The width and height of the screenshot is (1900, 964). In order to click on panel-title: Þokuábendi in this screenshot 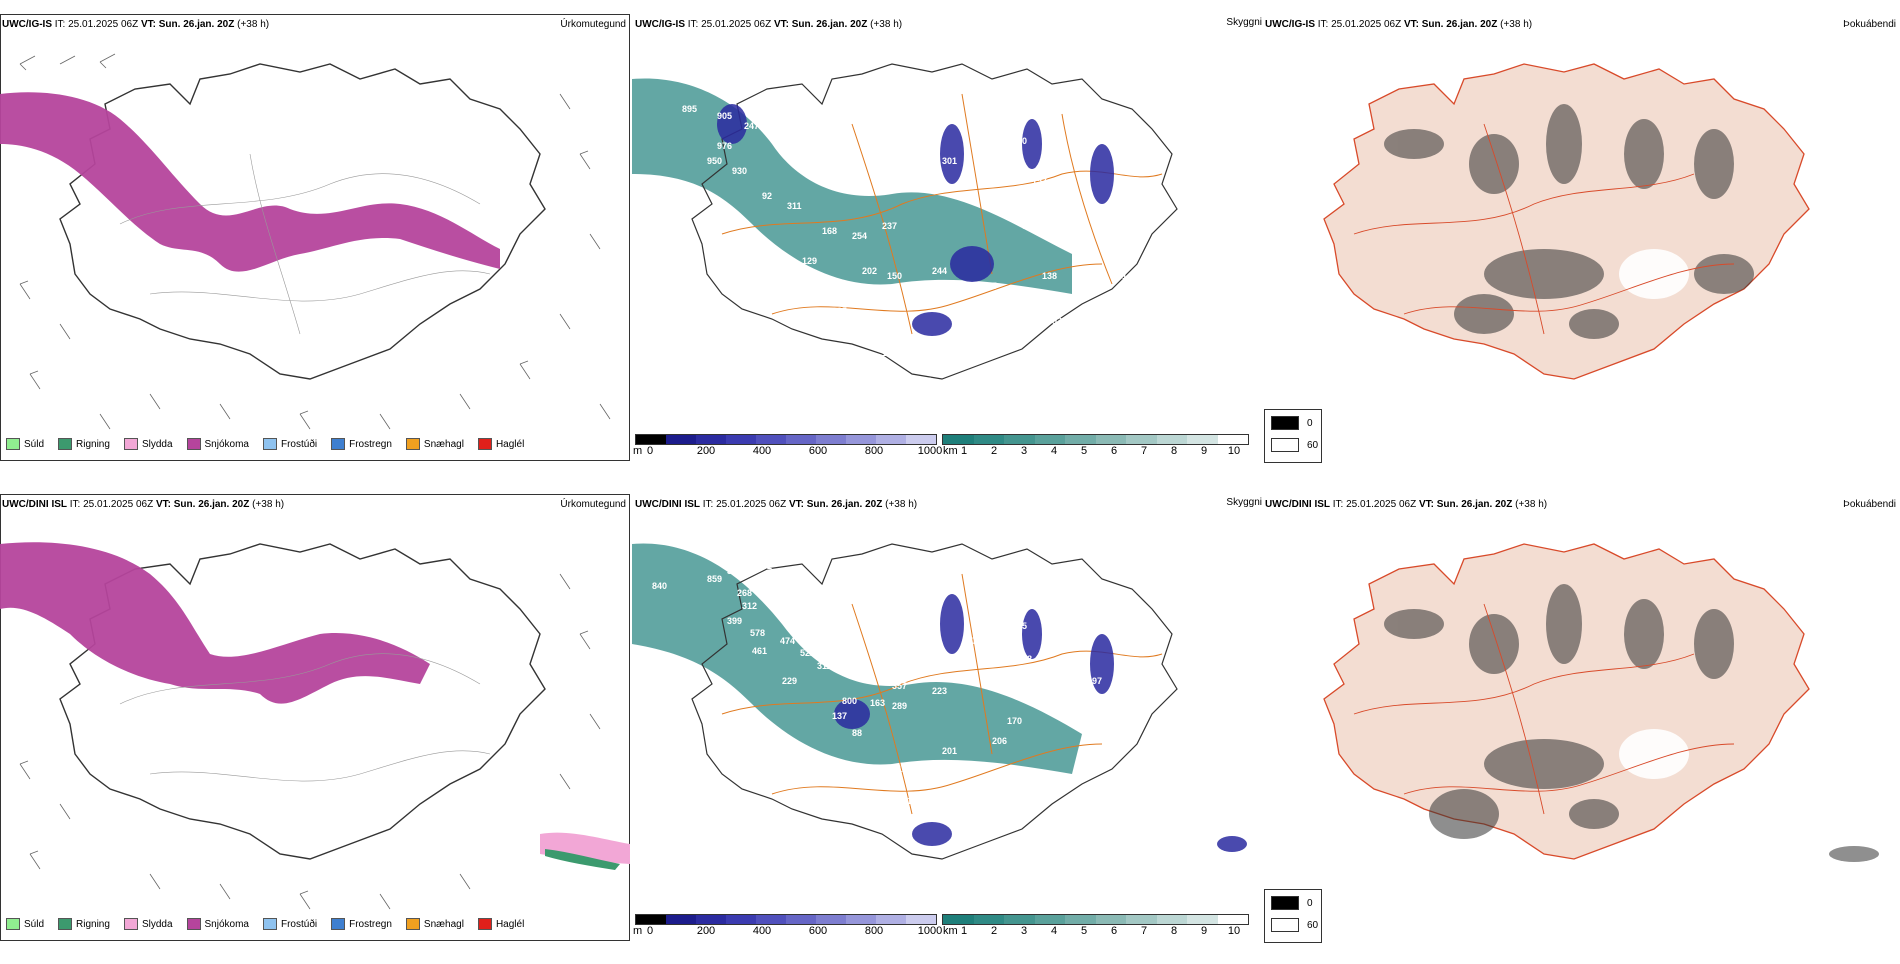, I will do `click(1869, 504)`.